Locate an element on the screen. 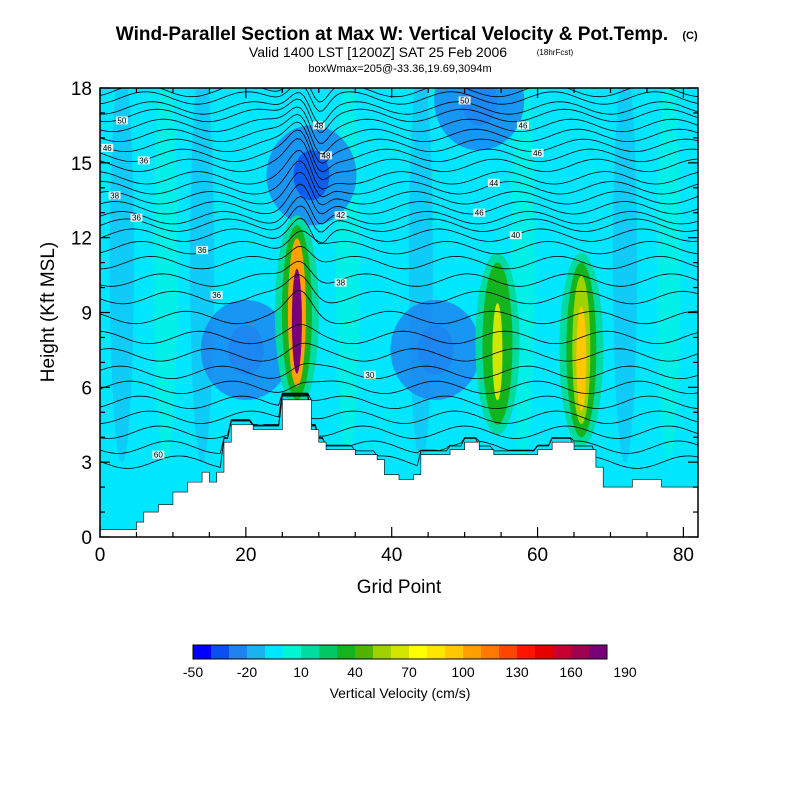 The height and width of the screenshot is (800, 800). isentrope-label: 60 is located at coordinates (158, 455).